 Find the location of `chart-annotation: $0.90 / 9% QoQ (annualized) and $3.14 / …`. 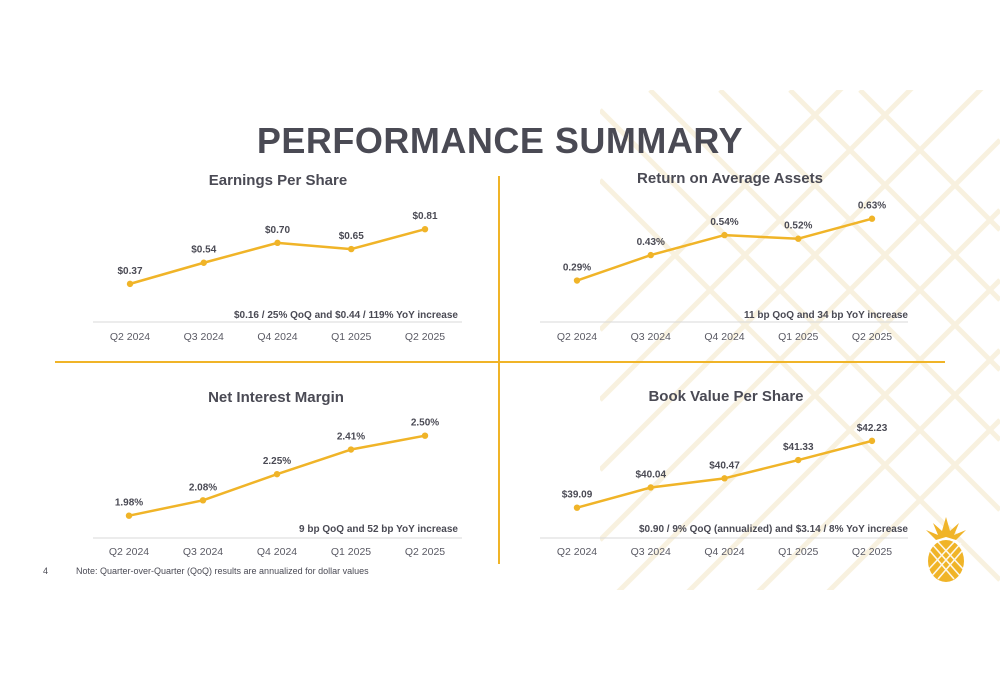

chart-annotation: $0.90 / 9% QoQ (annualized) and $3.14 / … is located at coordinates (773, 529).